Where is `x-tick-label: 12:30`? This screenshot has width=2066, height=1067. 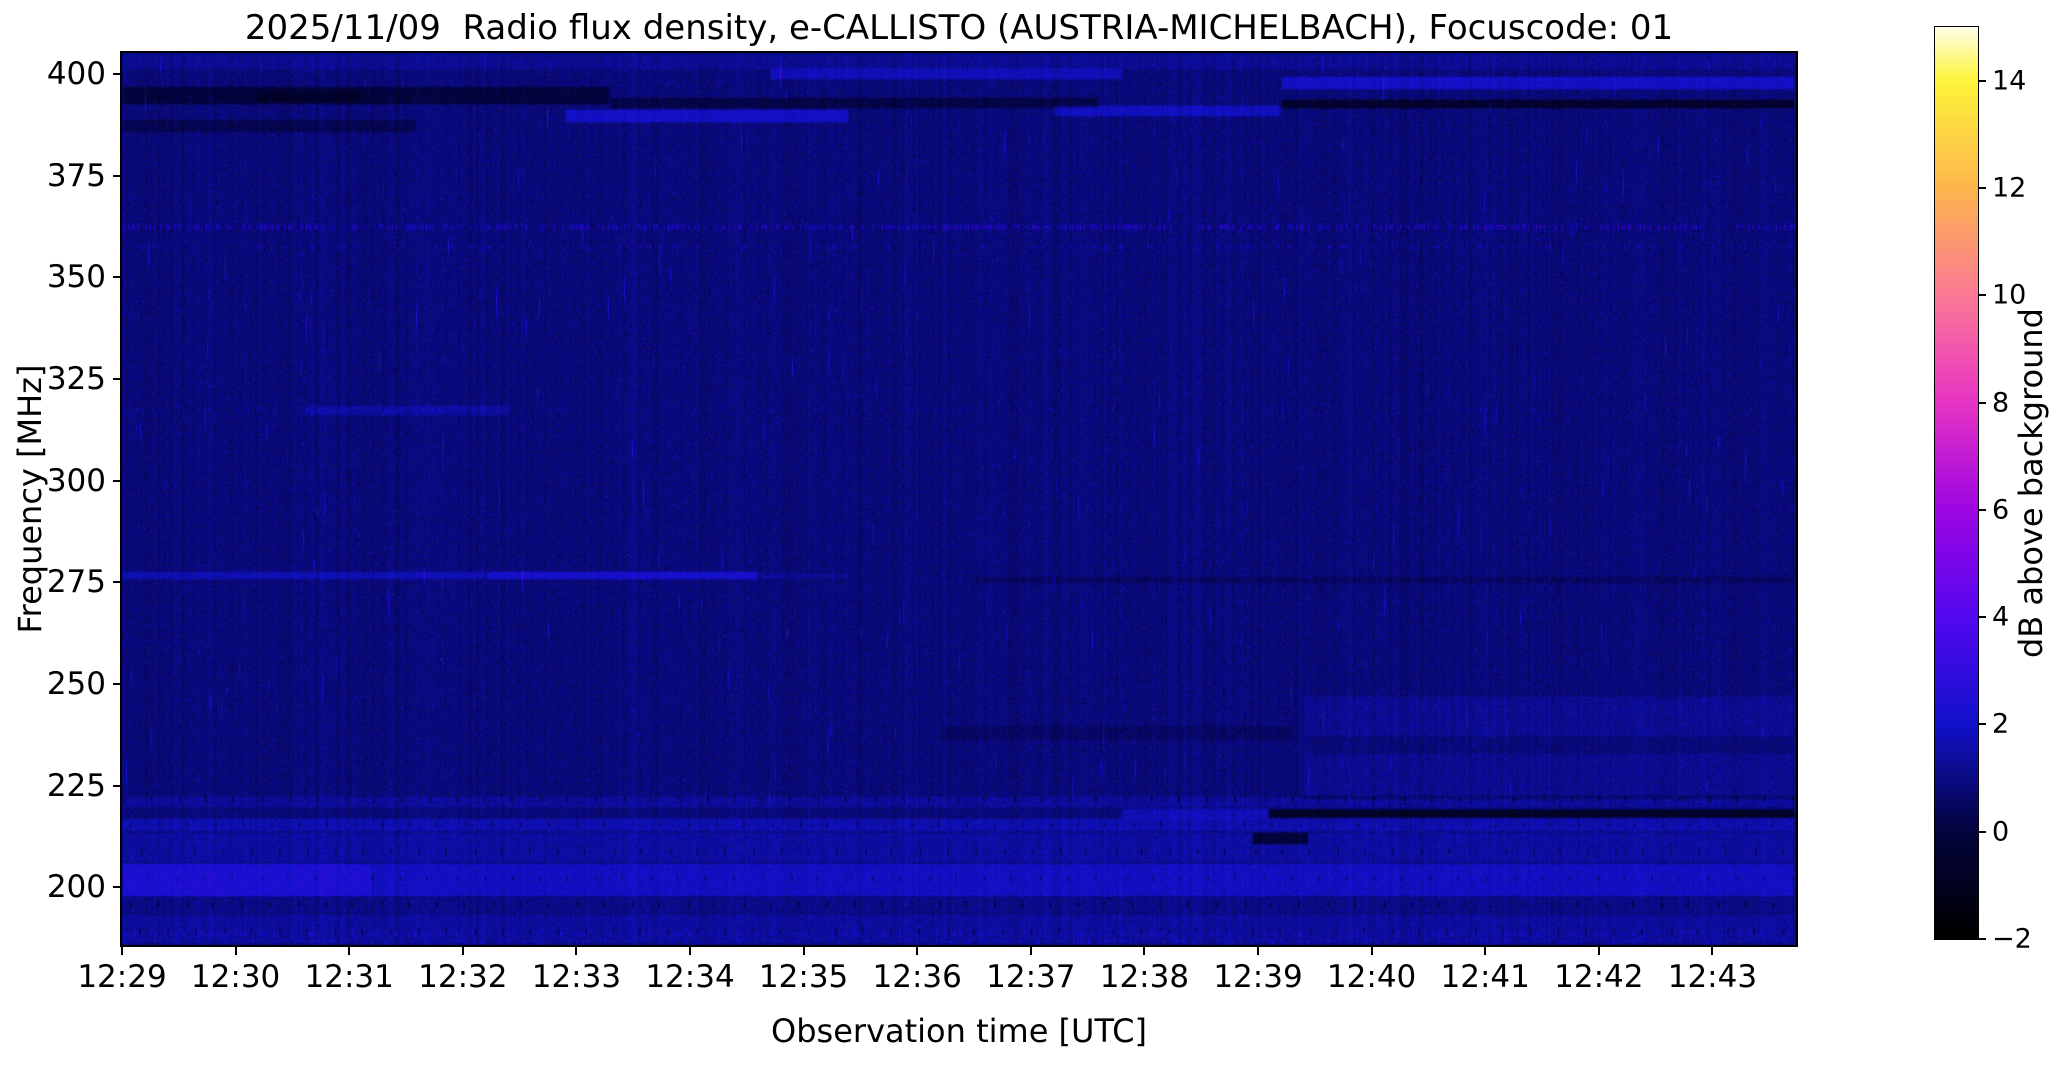 x-tick-label: 12:30 is located at coordinates (235, 977).